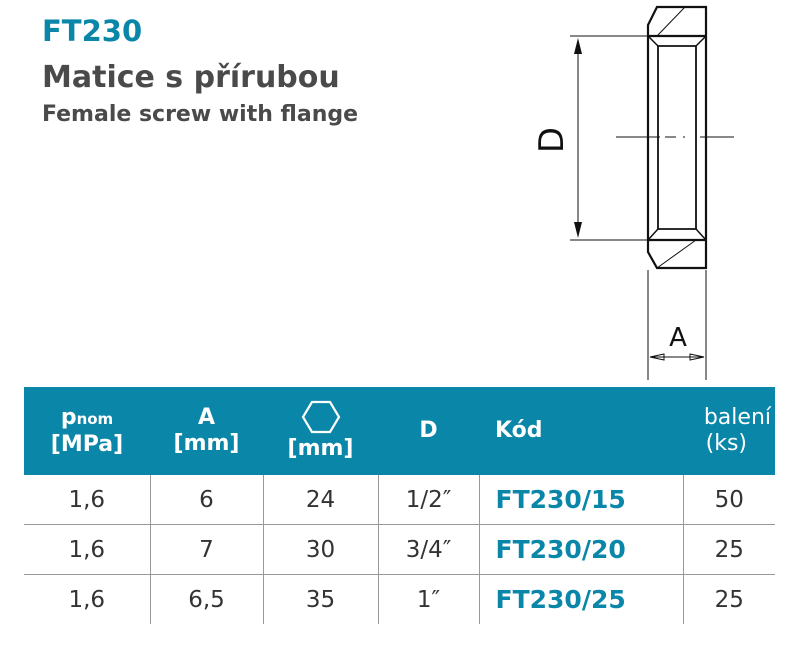 The image size is (796, 650). I want to click on title-en: Female screw with flange, so click(200, 114).